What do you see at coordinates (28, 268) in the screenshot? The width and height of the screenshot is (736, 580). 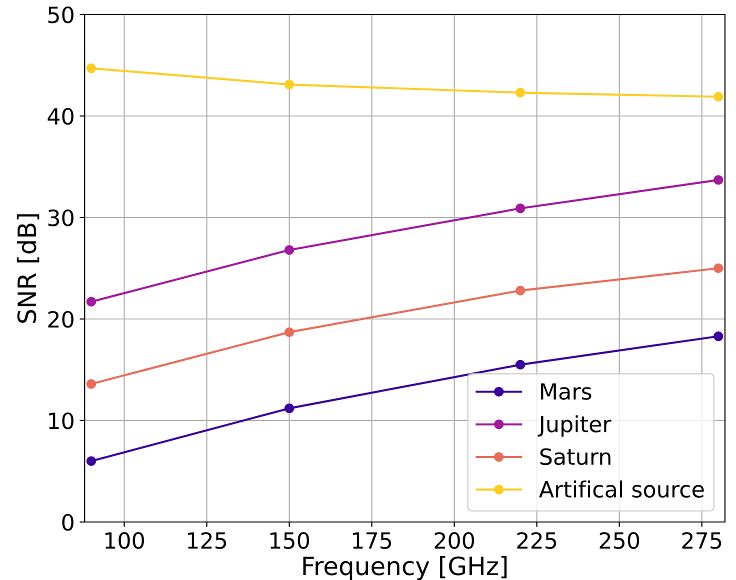 I see `y-axis-title: SNR [dB]` at bounding box center [28, 268].